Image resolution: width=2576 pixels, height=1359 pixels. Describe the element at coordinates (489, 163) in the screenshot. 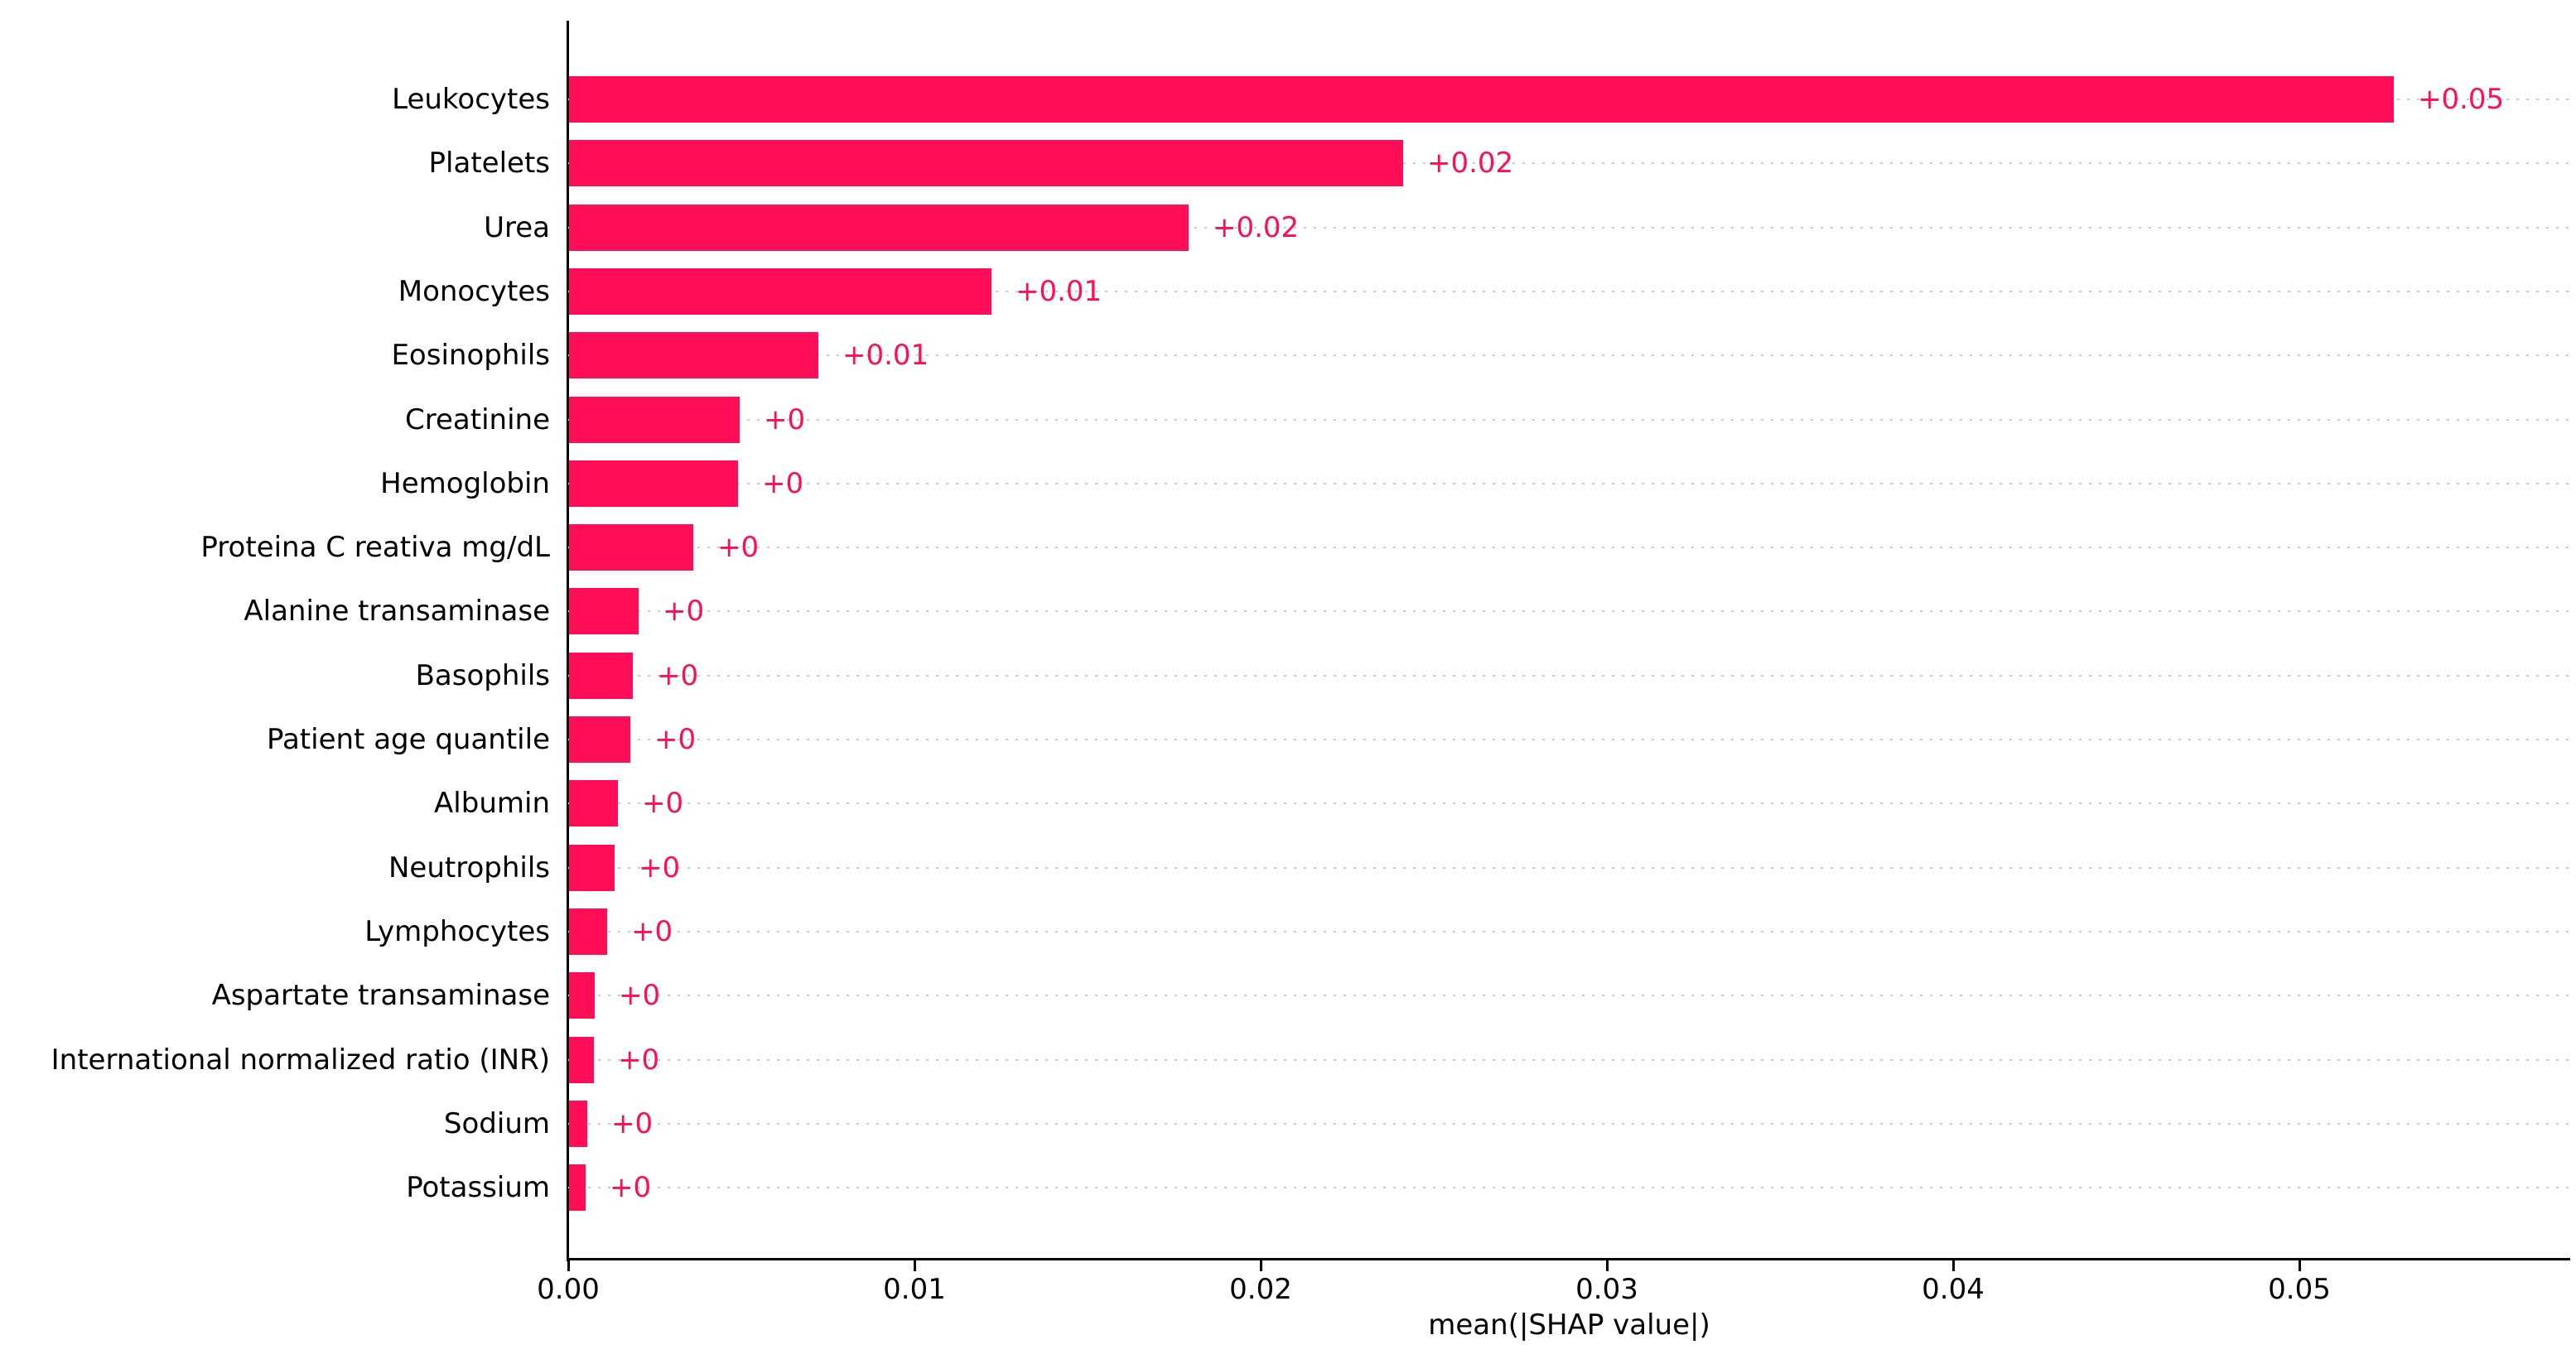

I see `category-label: Platelets` at that location.